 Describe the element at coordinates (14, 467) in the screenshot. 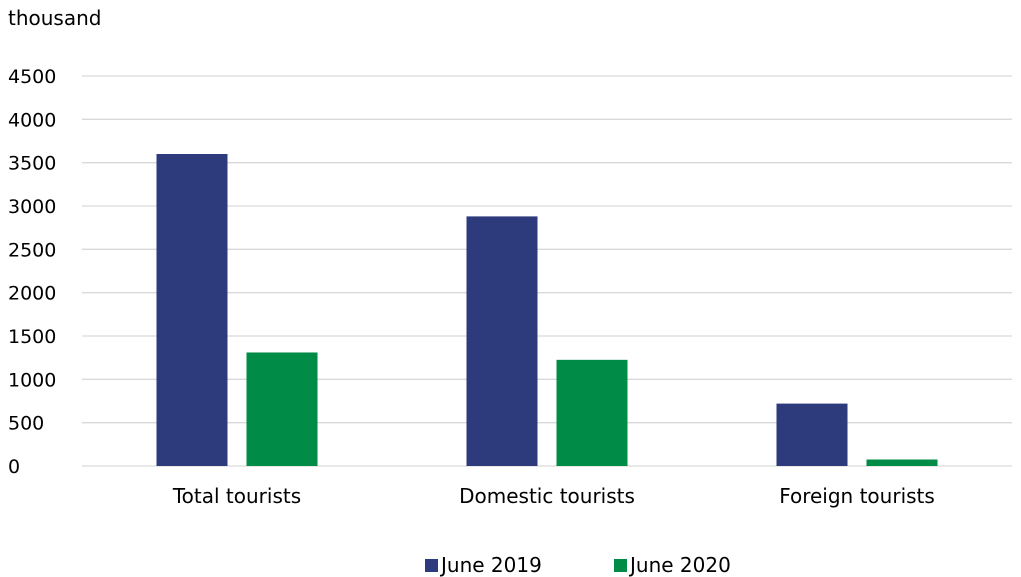

I see `y-tick-label: 0` at that location.